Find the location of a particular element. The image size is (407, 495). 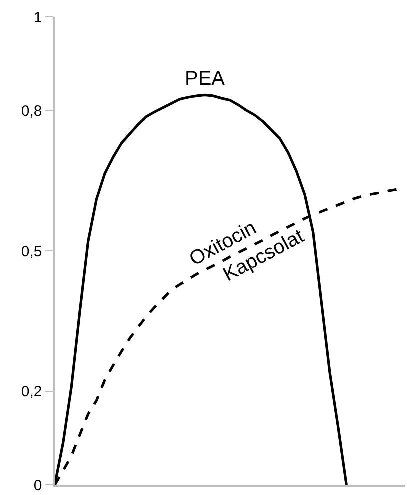

y-tick-label: 0,8 is located at coordinates (31, 111).